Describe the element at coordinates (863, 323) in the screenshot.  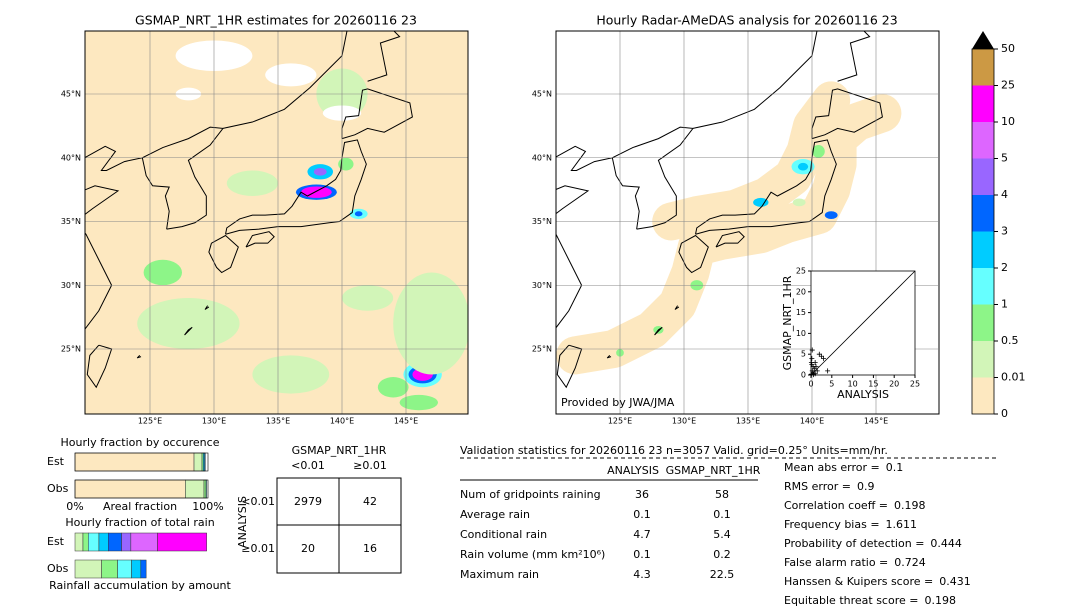
I see `diagonal` at that location.